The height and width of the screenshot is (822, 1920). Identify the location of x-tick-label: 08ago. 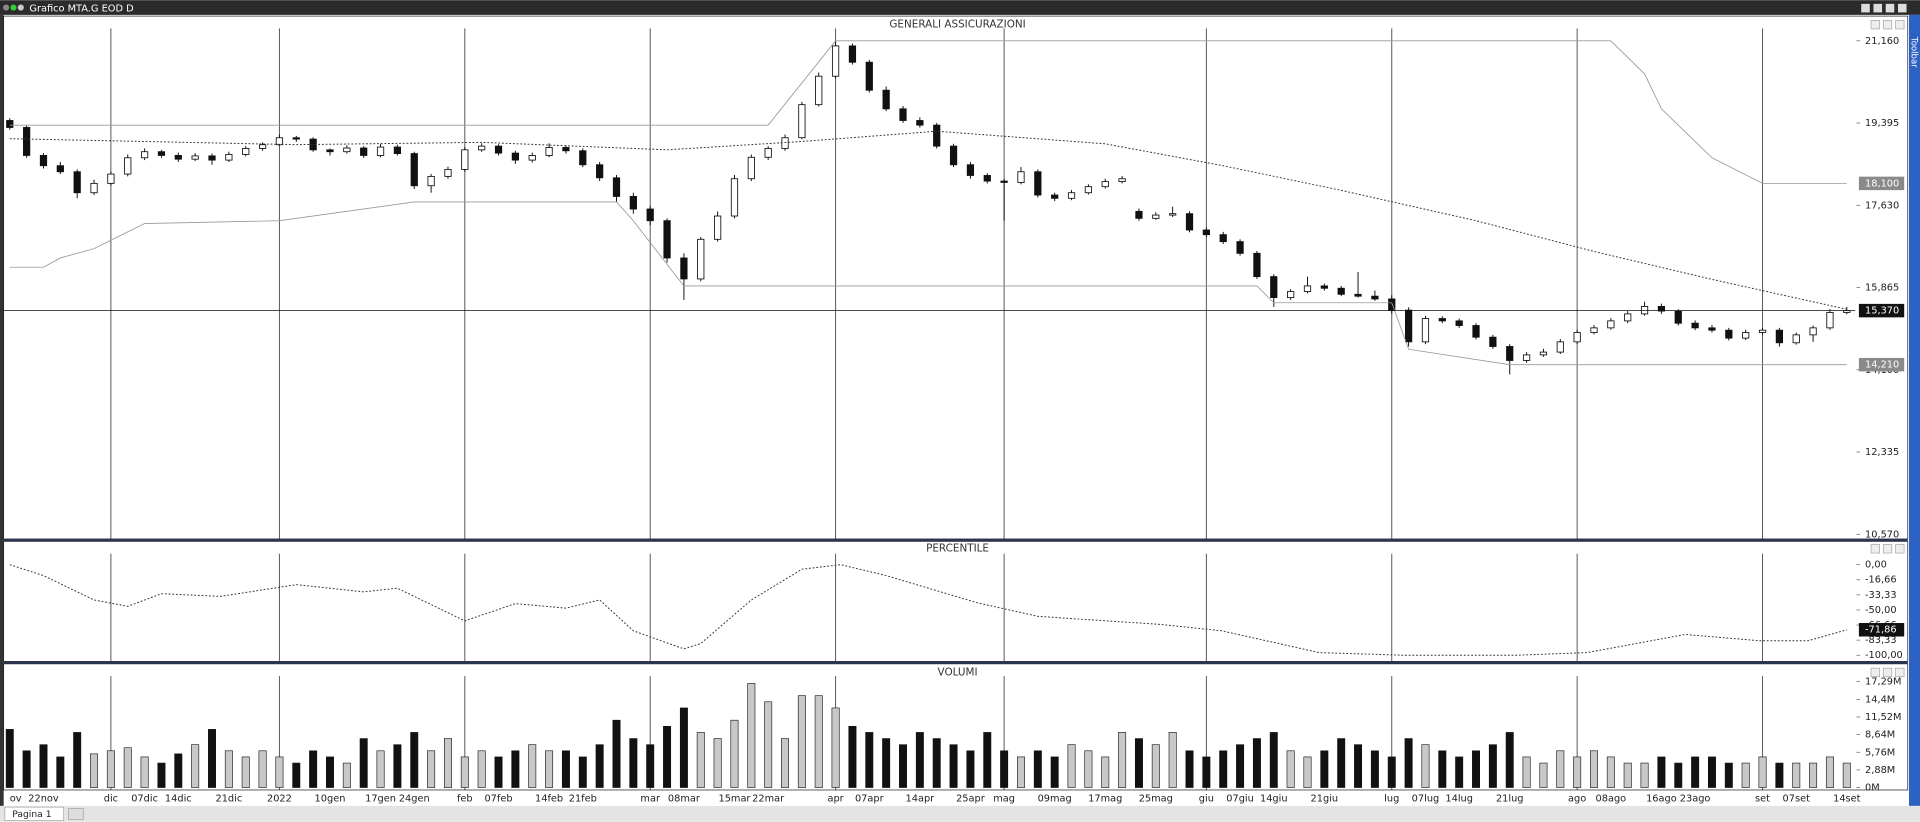
(1611, 799).